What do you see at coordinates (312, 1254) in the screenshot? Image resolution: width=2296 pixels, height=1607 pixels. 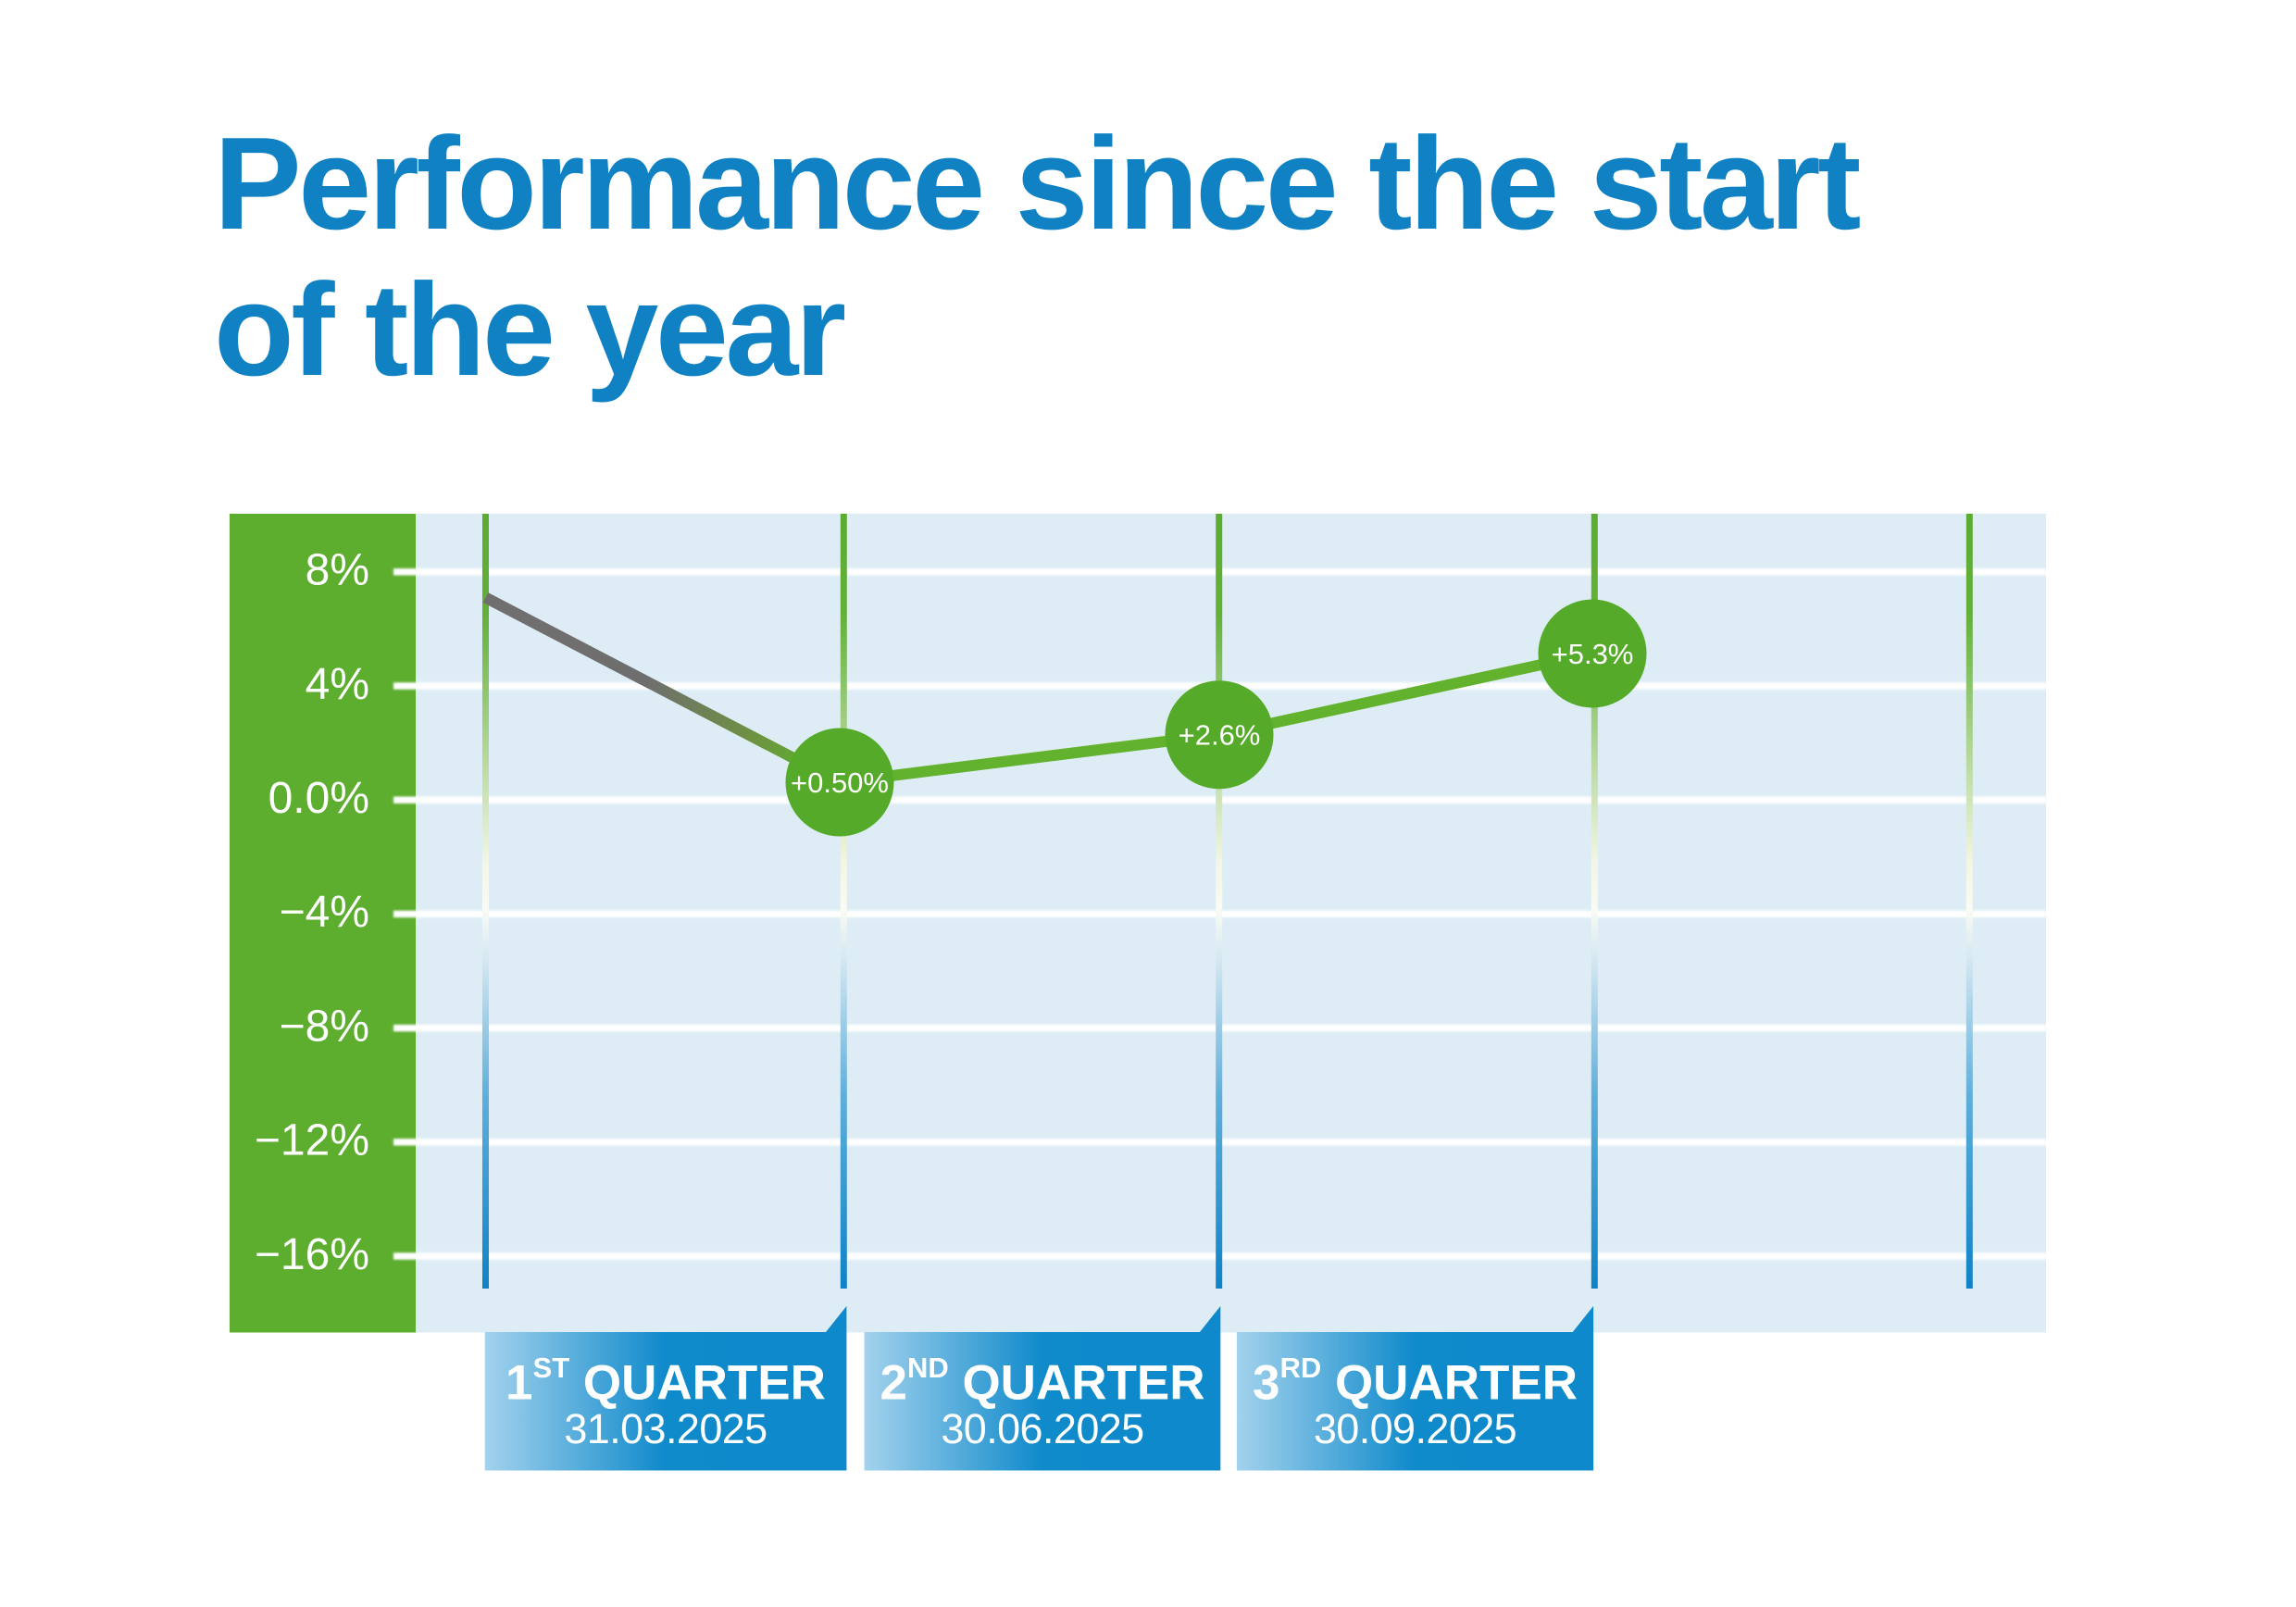 I see `svg-text: −16%` at bounding box center [312, 1254].